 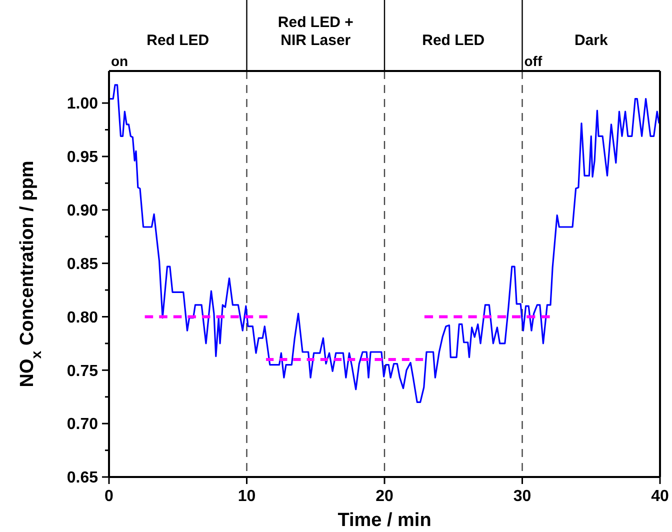 I want to click on y-tick-label: 0.80, so click(x=82, y=317).